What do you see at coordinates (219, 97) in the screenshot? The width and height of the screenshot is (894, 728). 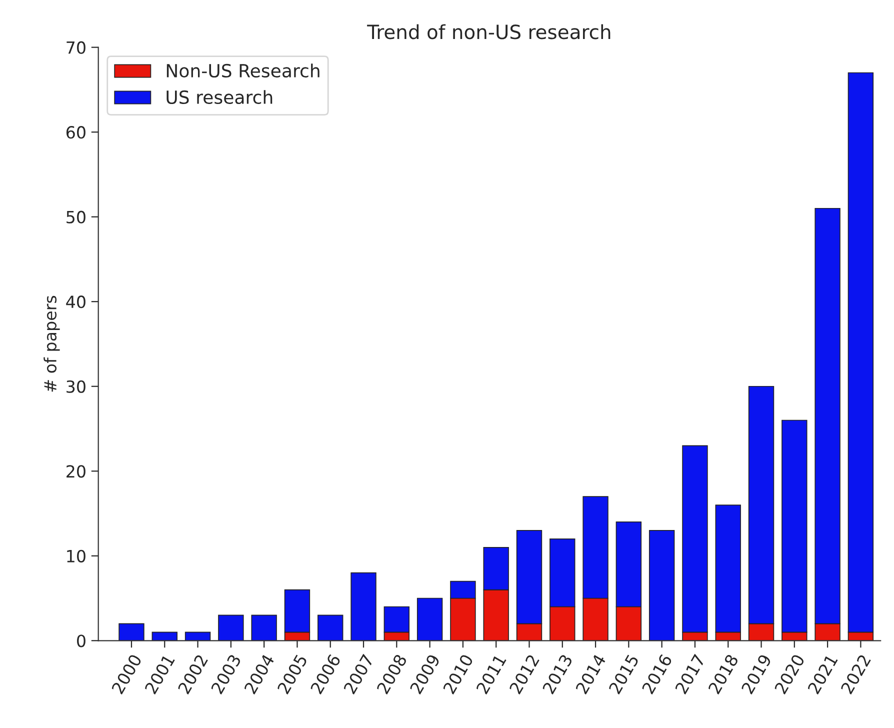 I see `legend-label: US research` at bounding box center [219, 97].